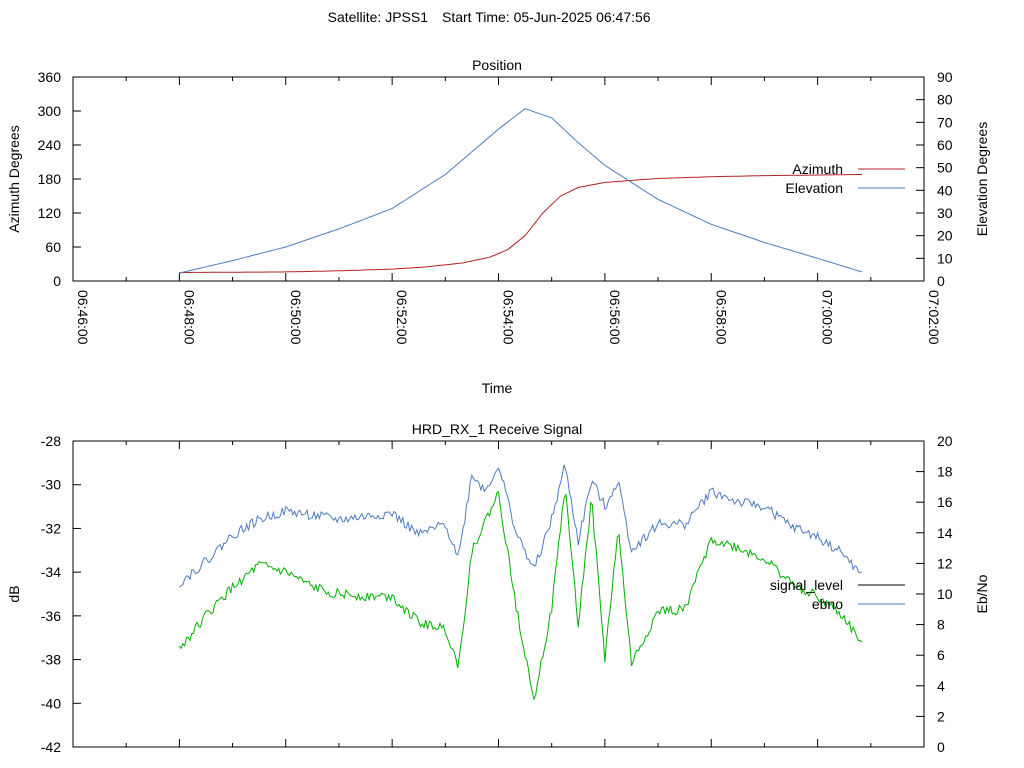 The height and width of the screenshot is (768, 1024). Describe the element at coordinates (945, 563) in the screenshot. I see `receive-signal-y2-tick-label: 12` at that location.